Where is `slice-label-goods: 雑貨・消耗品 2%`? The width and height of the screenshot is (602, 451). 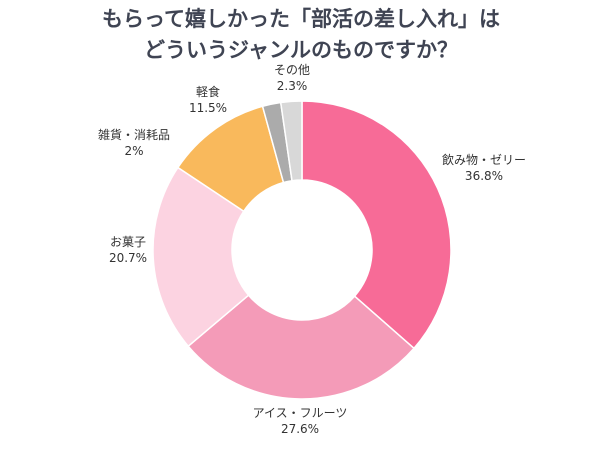 slice-label-goods: 雑貨・消耗品 2% is located at coordinates (134, 143).